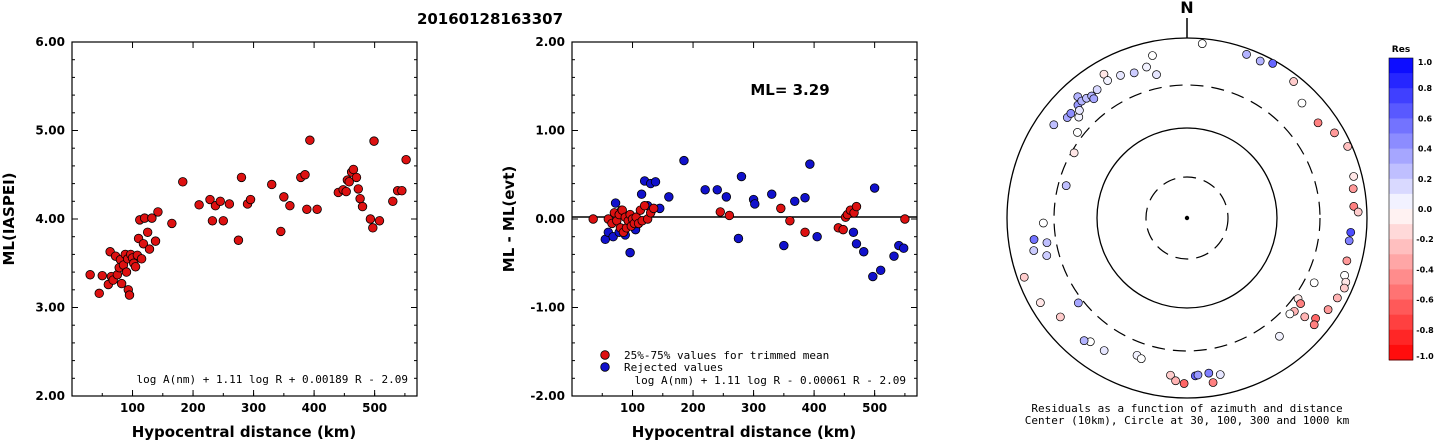 This screenshot has height=441, width=1437. I want to click on colorbar-title: Res, so click(1401, 50).